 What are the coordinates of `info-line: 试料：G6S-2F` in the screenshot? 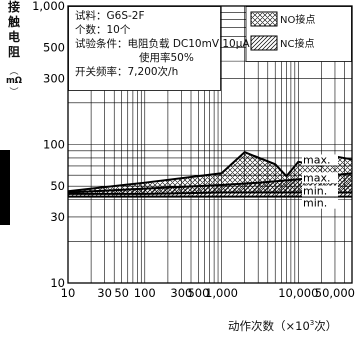 It's located at (110, 16).